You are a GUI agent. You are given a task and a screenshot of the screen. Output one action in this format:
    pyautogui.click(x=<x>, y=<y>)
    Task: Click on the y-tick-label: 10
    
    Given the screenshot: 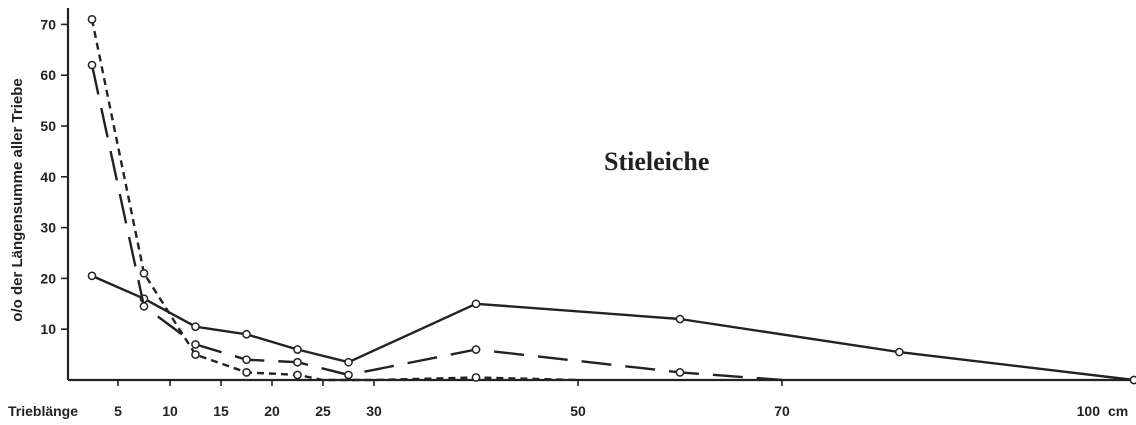 What is the action you would take?
    pyautogui.click(x=48, y=329)
    